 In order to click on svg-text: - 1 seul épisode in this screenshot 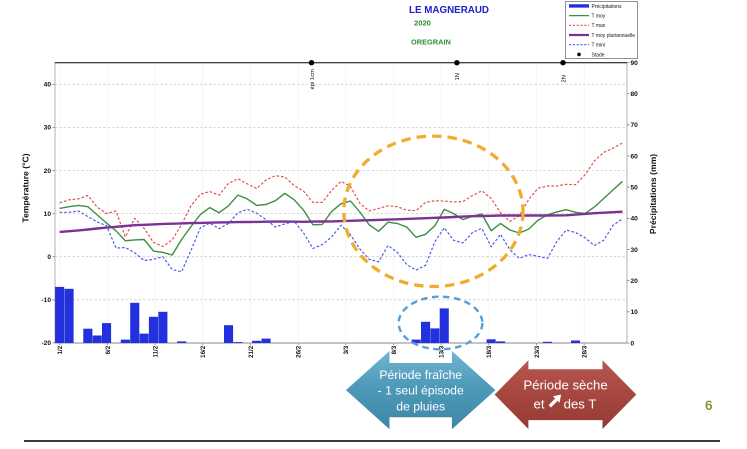, I will do `click(421, 391)`.